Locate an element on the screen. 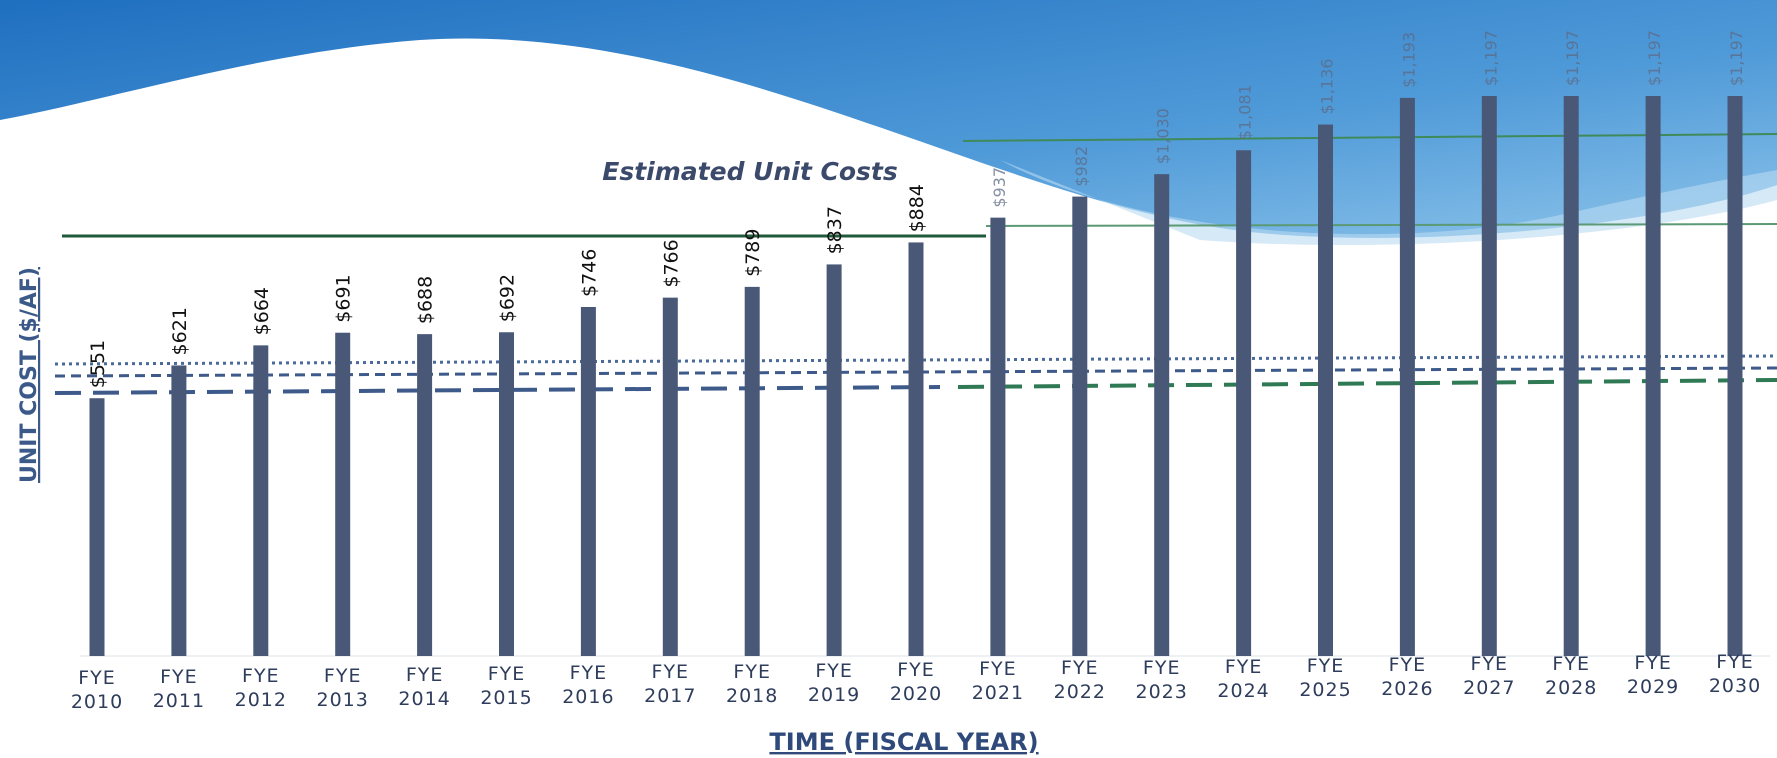 This screenshot has width=1777, height=758. value-label: $688 is located at coordinates (426, 300).